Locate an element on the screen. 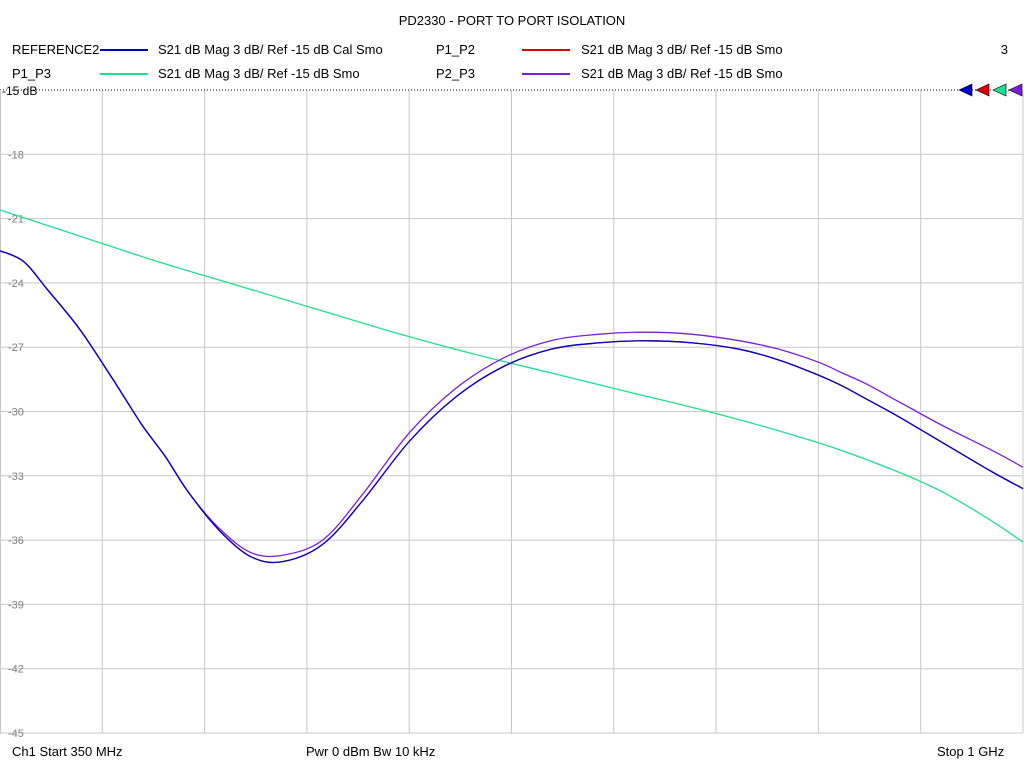  y-tick-labels: -18-21-24-27-30-33-36-39-42-45 is located at coordinates (16, 444).